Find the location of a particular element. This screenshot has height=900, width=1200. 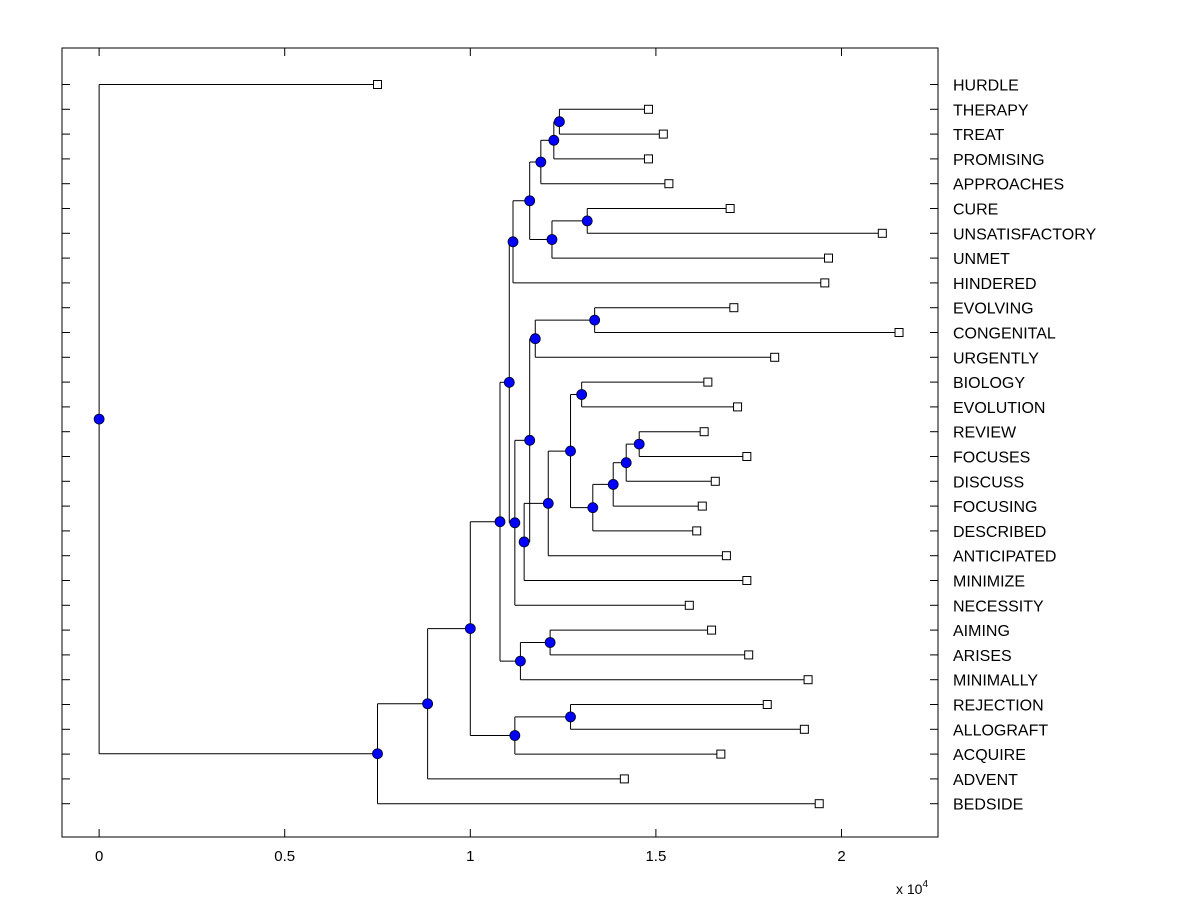

node-marker-n25 is located at coordinates (515, 735).